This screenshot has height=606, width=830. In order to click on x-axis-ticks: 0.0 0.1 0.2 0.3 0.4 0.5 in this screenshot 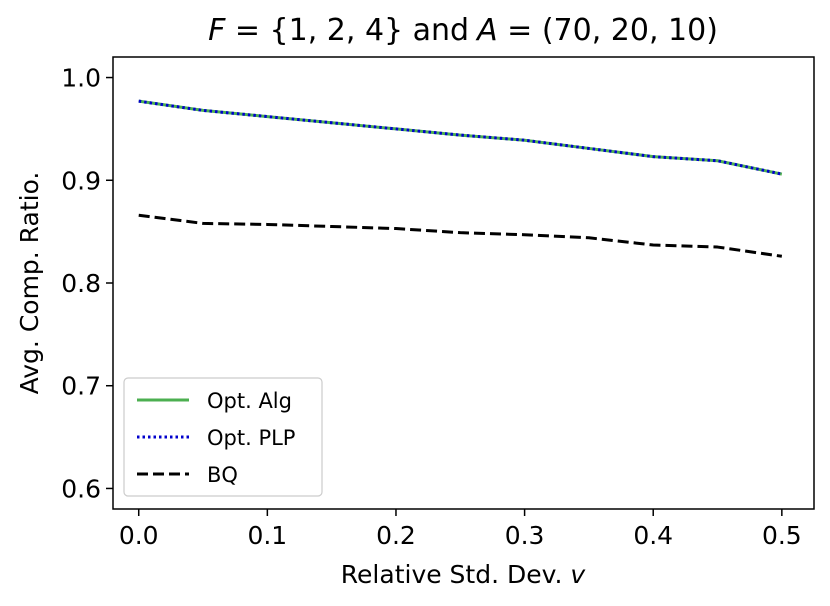, I will do `click(460, 529)`.